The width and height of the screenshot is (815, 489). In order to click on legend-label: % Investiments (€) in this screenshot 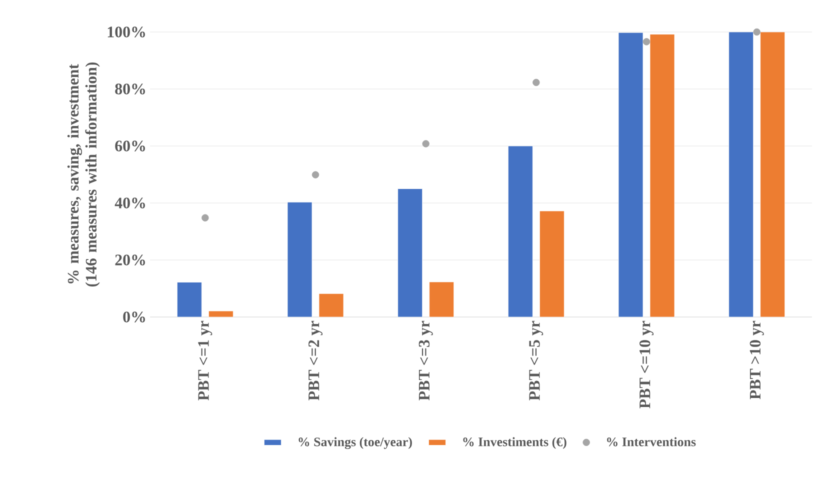, I will do `click(514, 443)`.